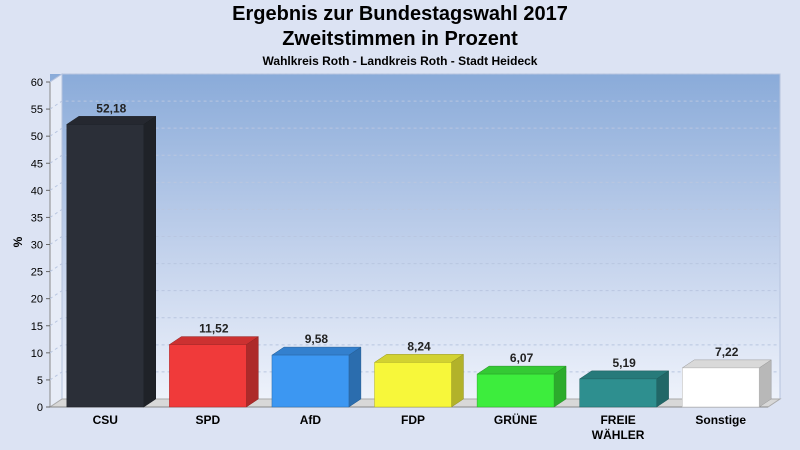 The image size is (800, 450). What do you see at coordinates (111, 108) in the screenshot?
I see `data-label: 52,18` at bounding box center [111, 108].